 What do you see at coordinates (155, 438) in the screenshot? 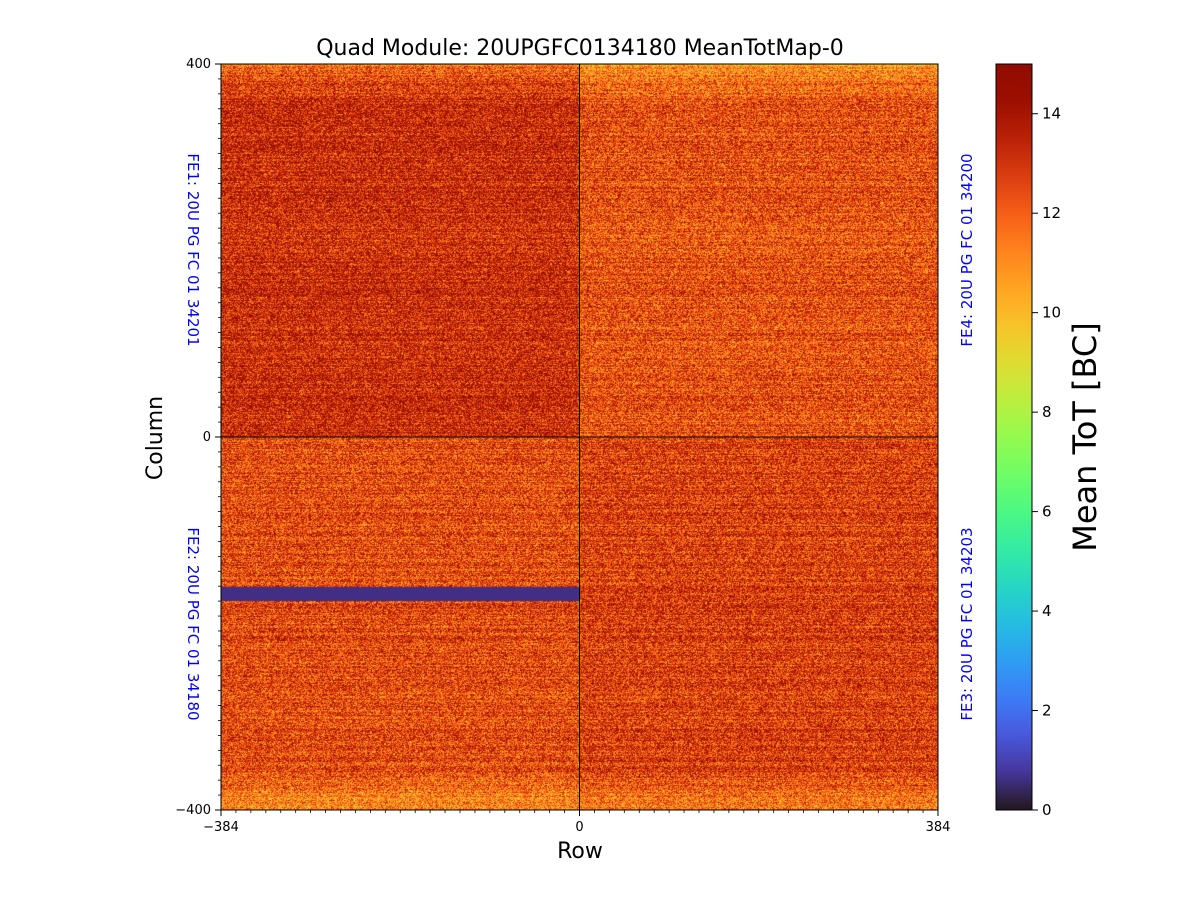
I see `y-axis-label: Column` at bounding box center [155, 438].